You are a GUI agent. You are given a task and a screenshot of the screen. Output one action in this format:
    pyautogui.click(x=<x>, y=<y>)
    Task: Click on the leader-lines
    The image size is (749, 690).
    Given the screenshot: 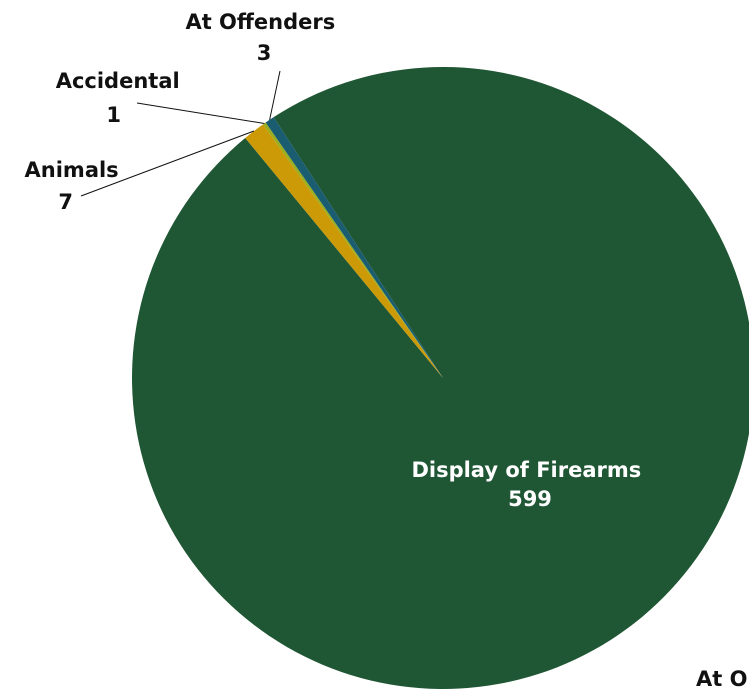 What is the action you would take?
    pyautogui.click(x=180, y=133)
    